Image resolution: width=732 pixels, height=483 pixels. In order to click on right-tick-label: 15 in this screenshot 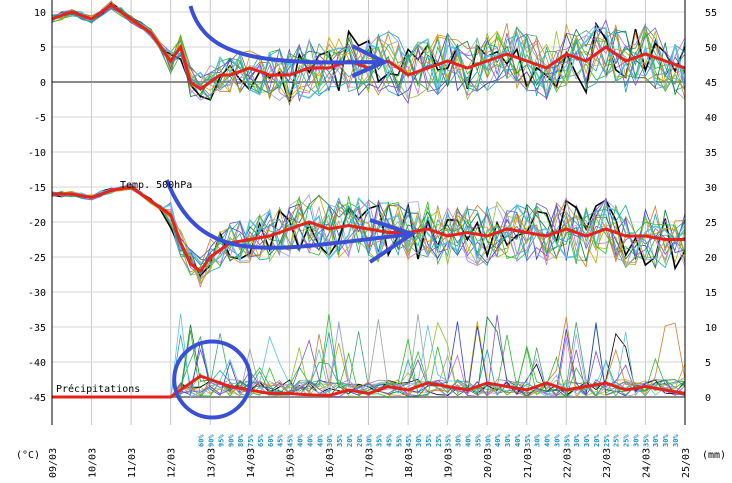, I will do `click(711, 293)`.